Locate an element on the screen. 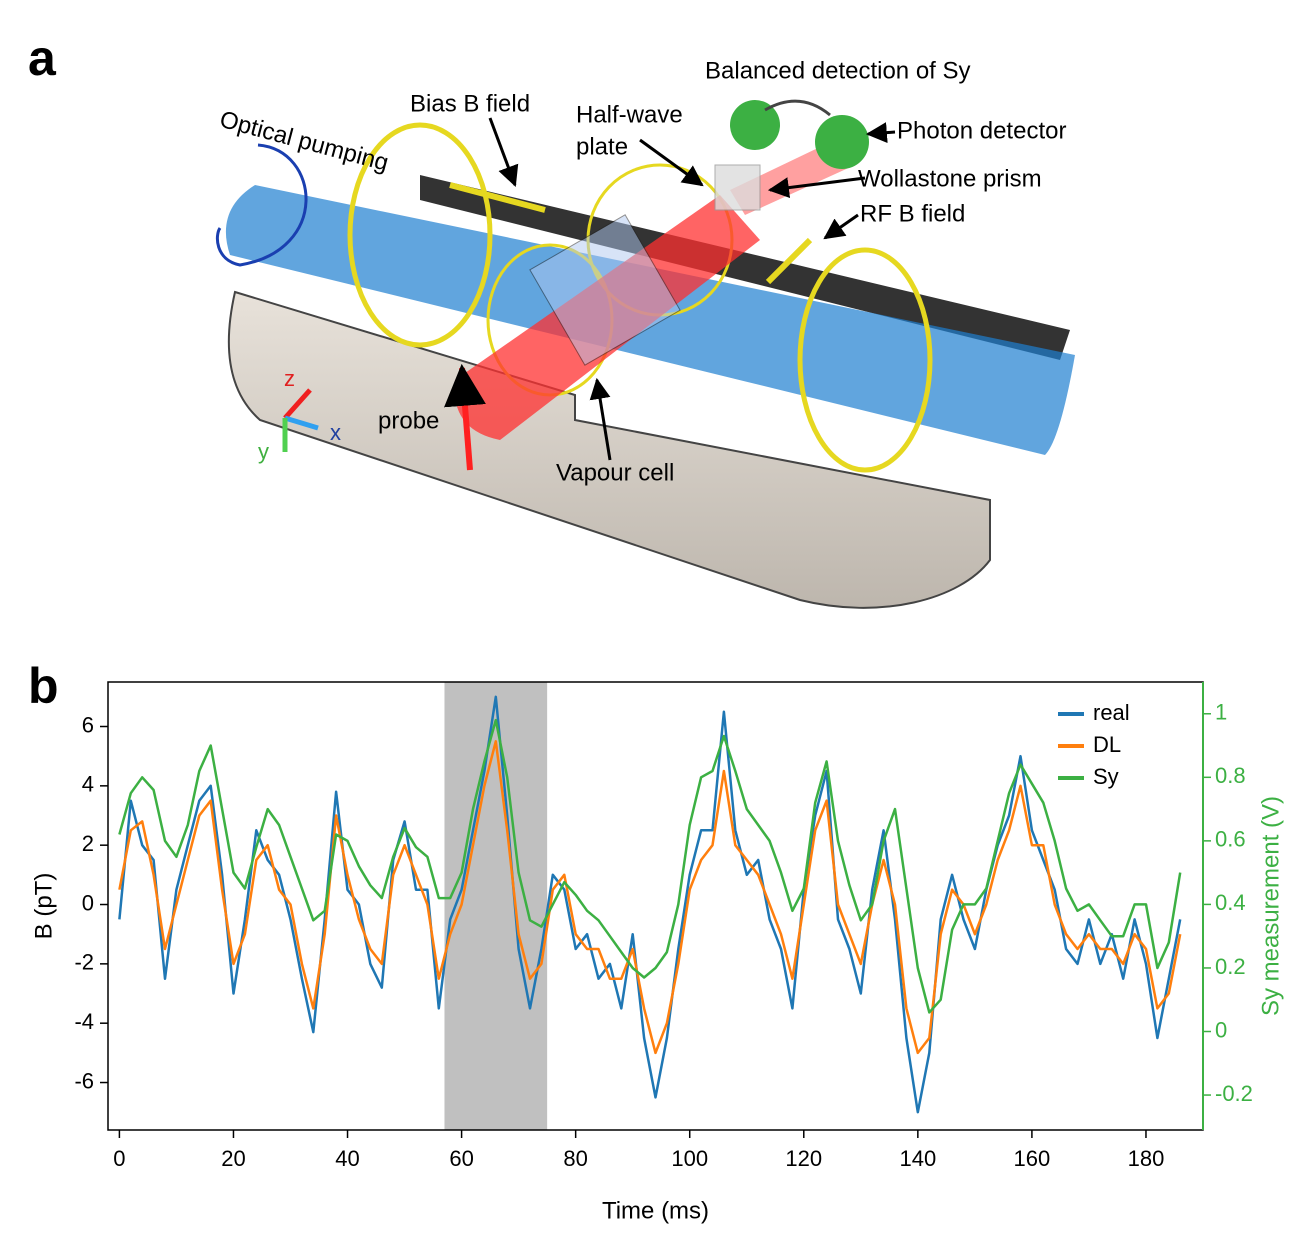 This screenshot has height=1235, width=1291. axis-z is located at coordinates (297, 404).